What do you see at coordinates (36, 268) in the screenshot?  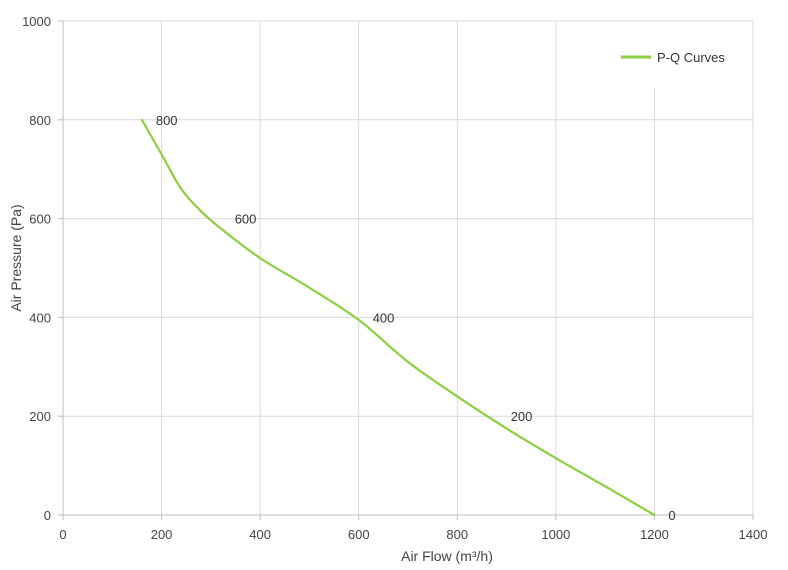 I see `y-tick-labels: 0 200 400 600 800 1000` at bounding box center [36, 268].